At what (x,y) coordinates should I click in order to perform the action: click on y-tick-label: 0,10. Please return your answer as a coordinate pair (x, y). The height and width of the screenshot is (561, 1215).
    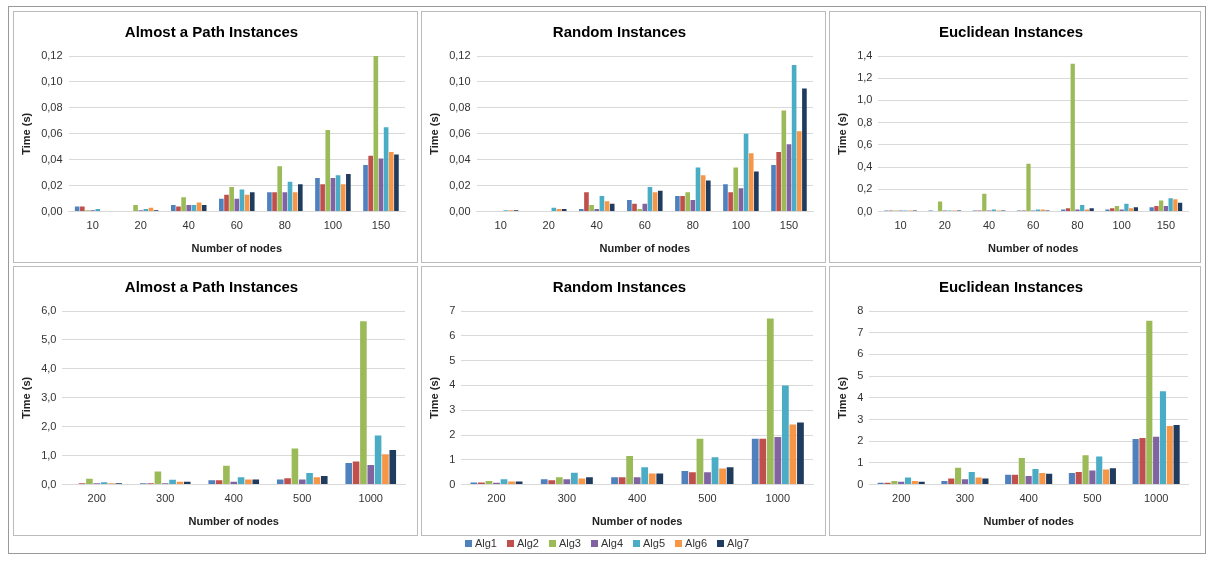
    Looking at the image, I should click on (52, 80).